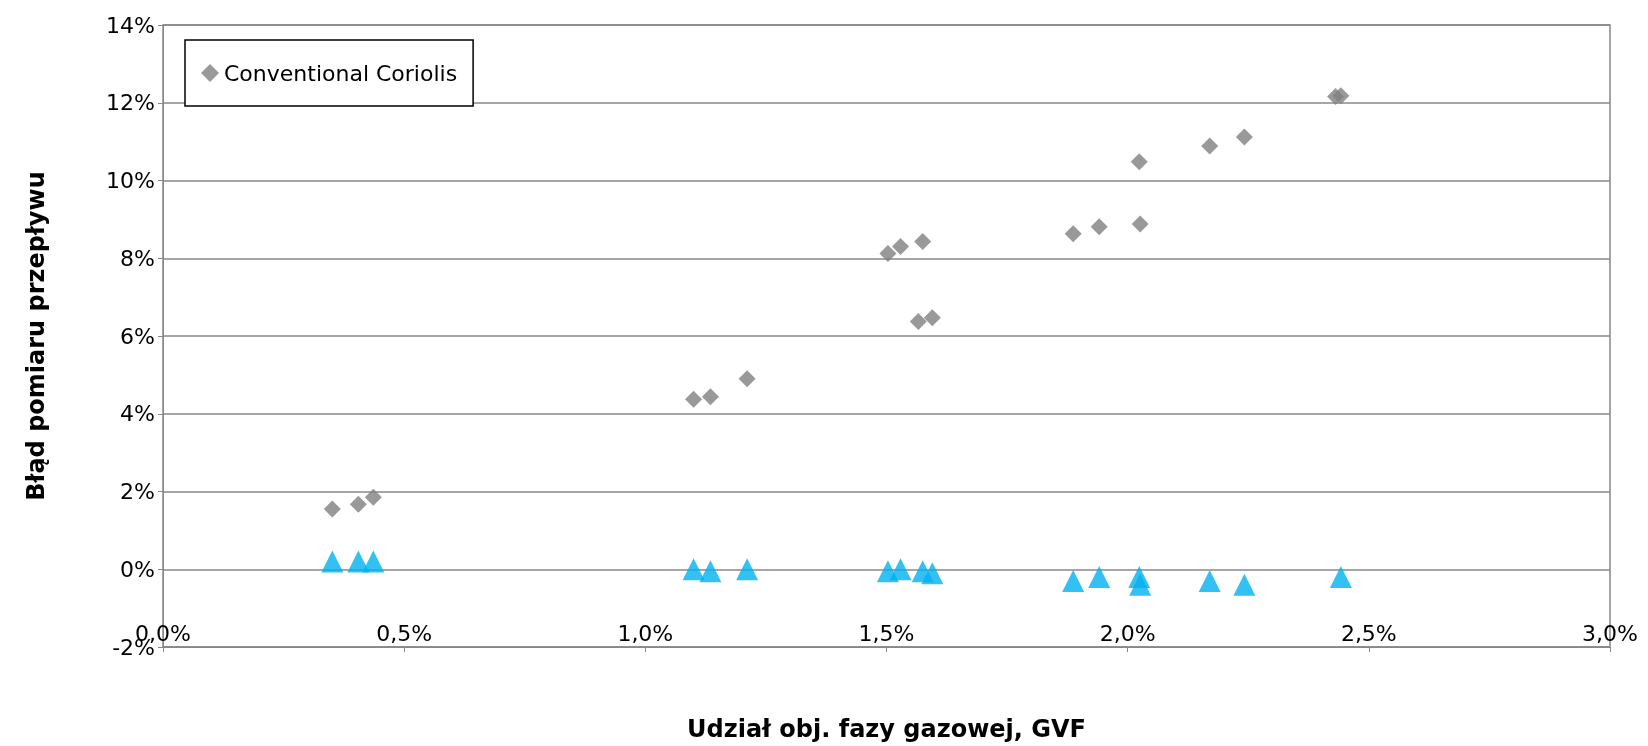  Describe the element at coordinates (137, 569) in the screenshot. I see `y-tick-label: 0%` at that location.